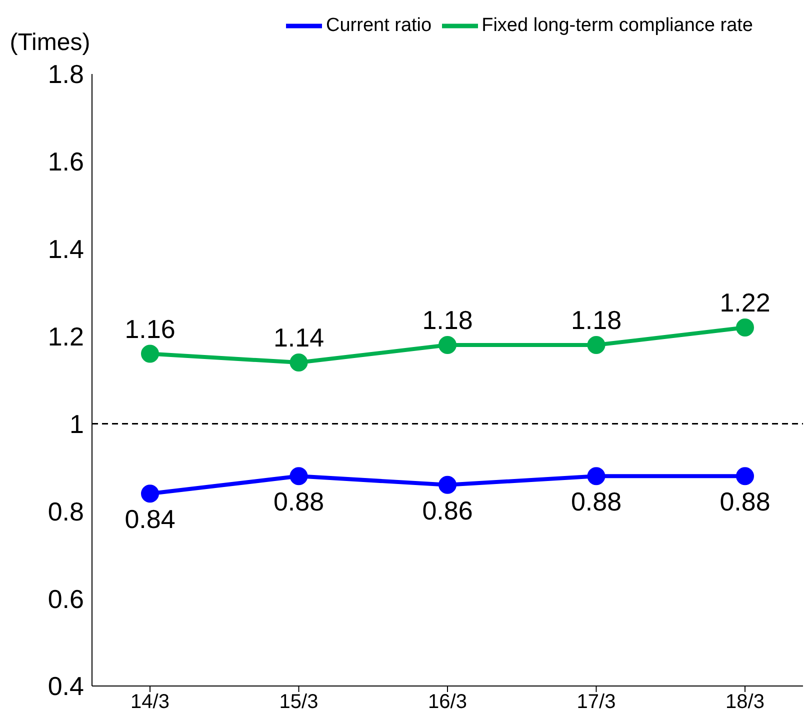 Image resolution: width=811 pixels, height=728 pixels. Describe the element at coordinates (379, 25) in the screenshot. I see `legend-label: Current ratio` at that location.